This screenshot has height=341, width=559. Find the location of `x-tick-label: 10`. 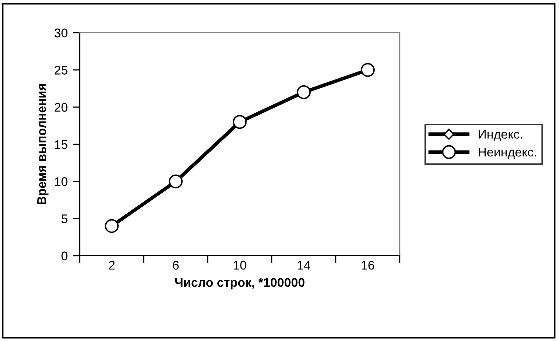

x-tick-label: 10 is located at coordinates (240, 265).